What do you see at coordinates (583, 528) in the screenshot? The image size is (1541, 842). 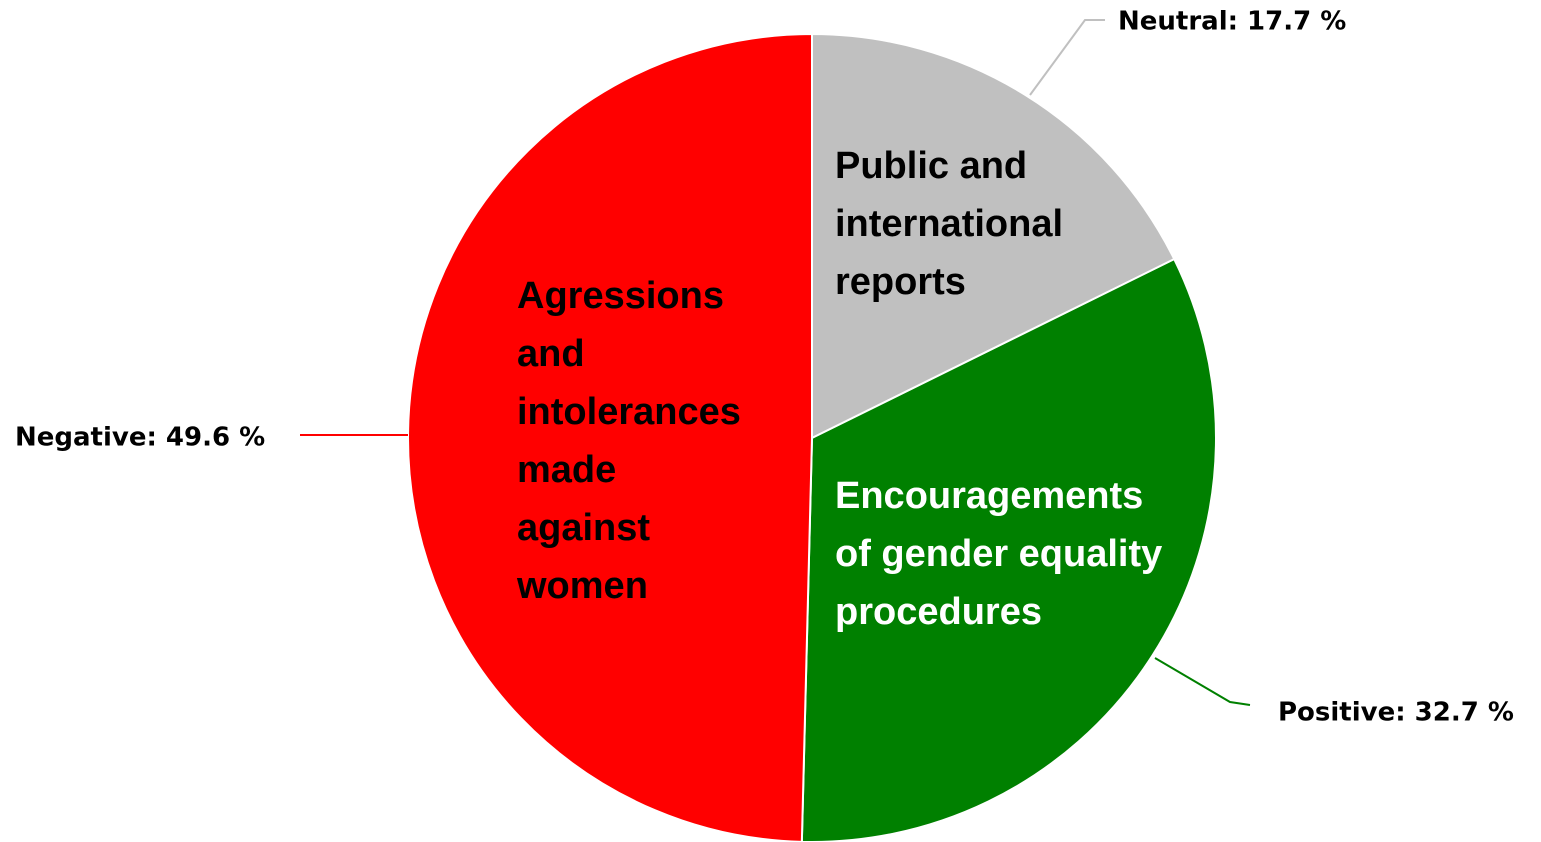 I see `description-line: against` at bounding box center [583, 528].